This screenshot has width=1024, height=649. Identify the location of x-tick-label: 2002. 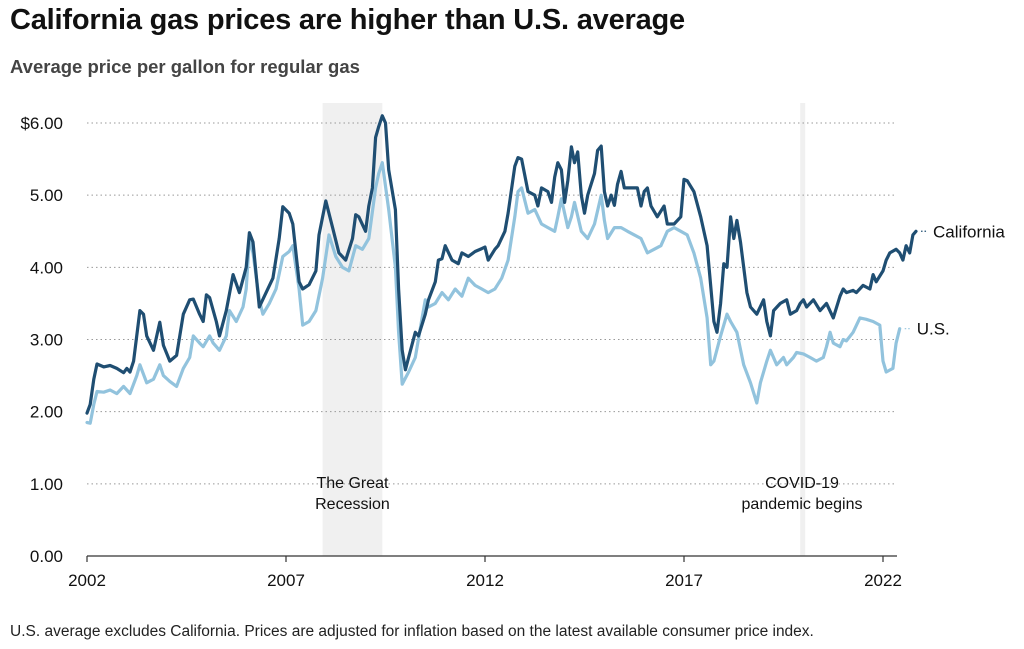
(87, 580).